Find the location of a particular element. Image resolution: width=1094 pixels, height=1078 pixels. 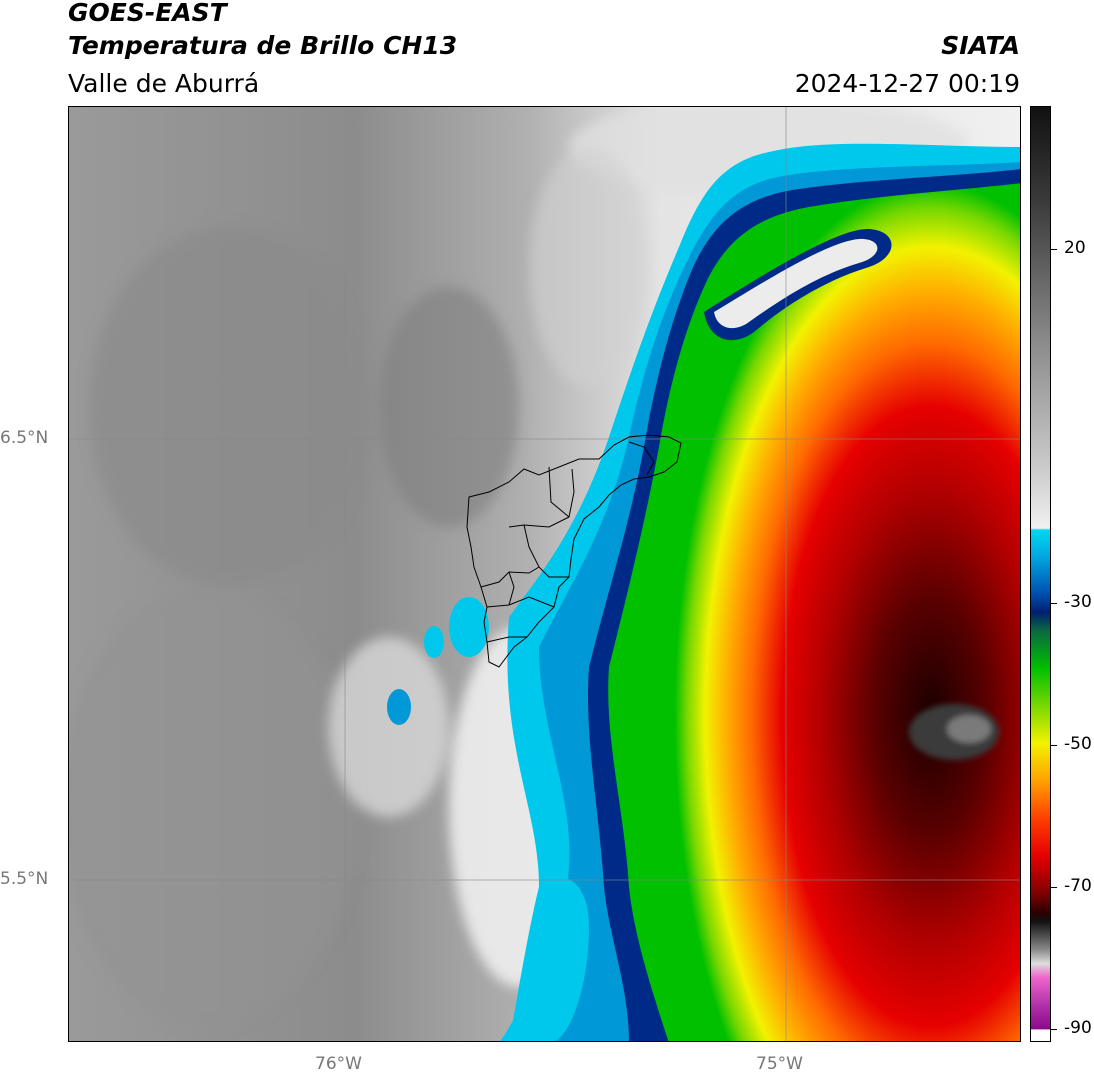

lat-label-6.5: 6.5°N is located at coordinates (24, 438).